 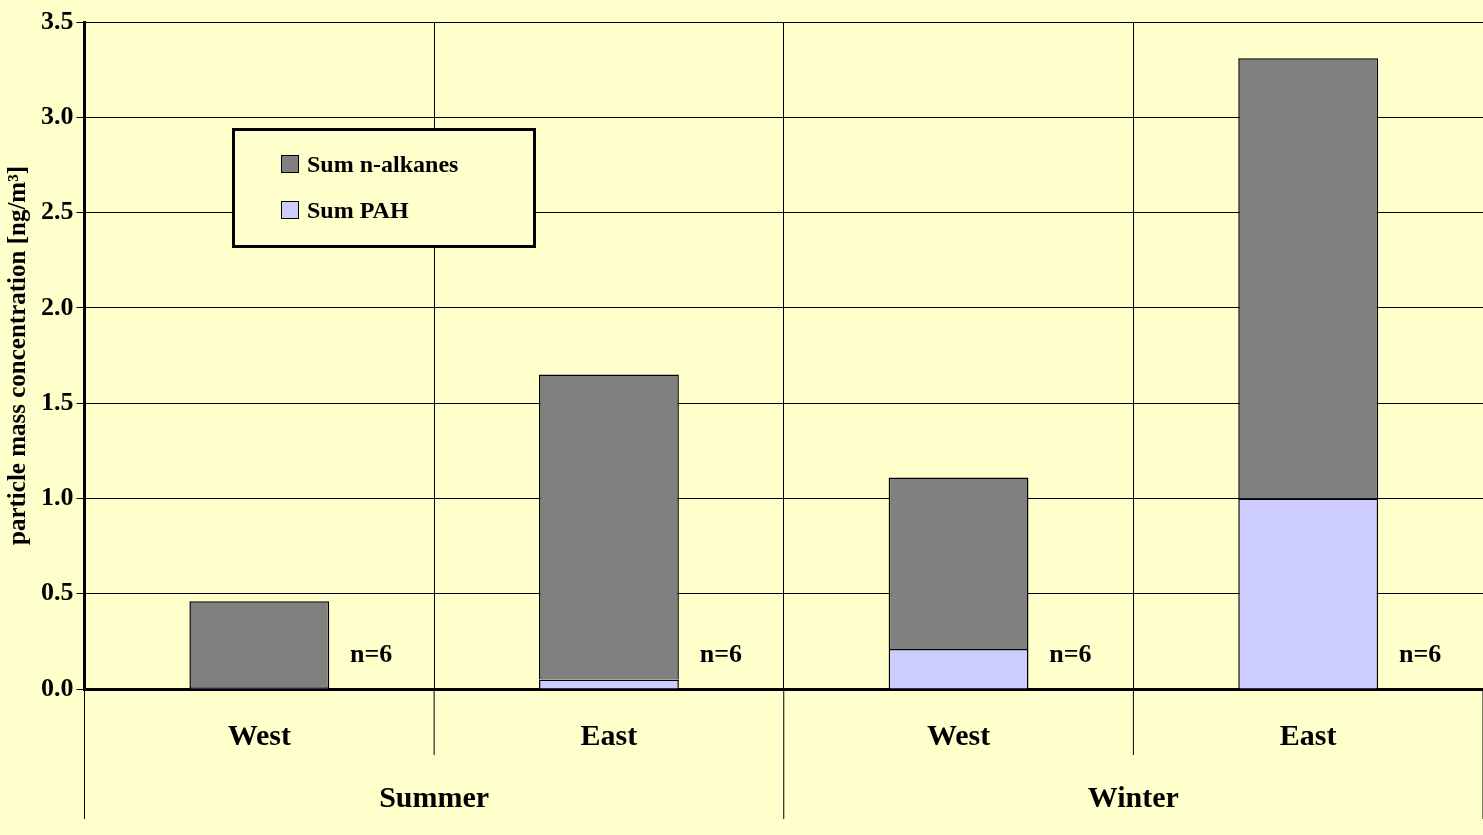 I want to click on y-tick-label: 0.0, so click(x=57, y=687).